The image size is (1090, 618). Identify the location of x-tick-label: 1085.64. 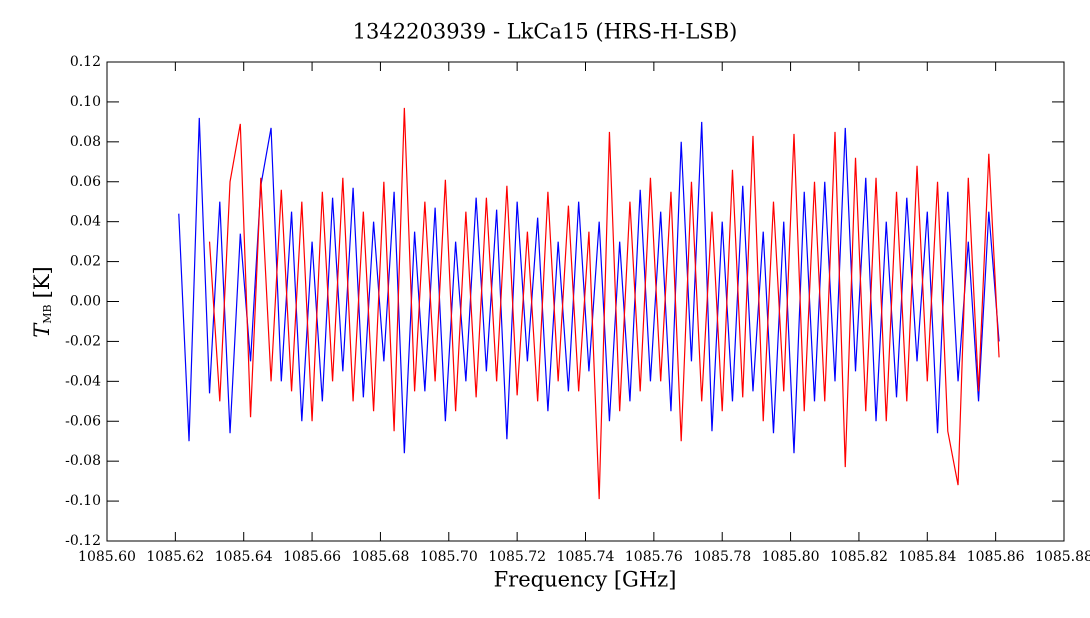
(244, 557).